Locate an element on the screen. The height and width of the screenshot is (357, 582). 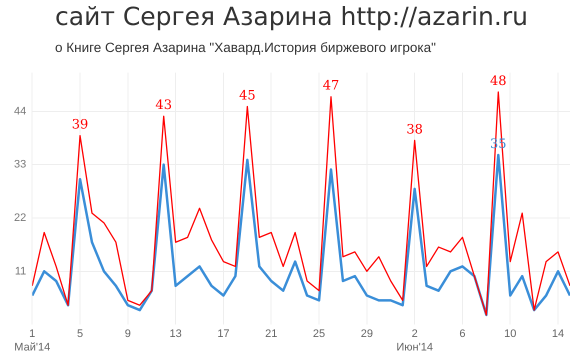
y-tick-label: 11 is located at coordinates (20, 271).